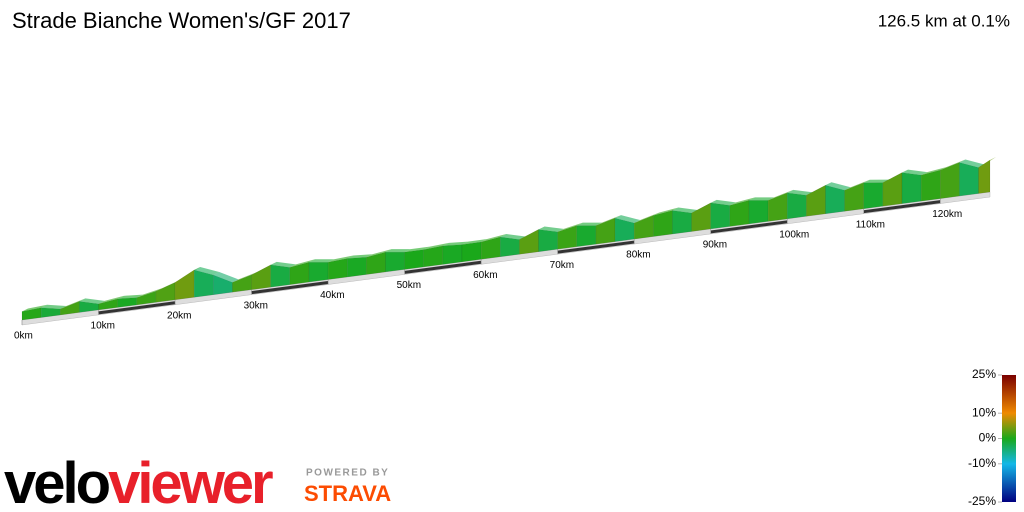 Image resolution: width=1024 pixels, height=512 pixels. Describe the element at coordinates (984, 412) in the screenshot. I see `colorbar-label: 10%` at that location.